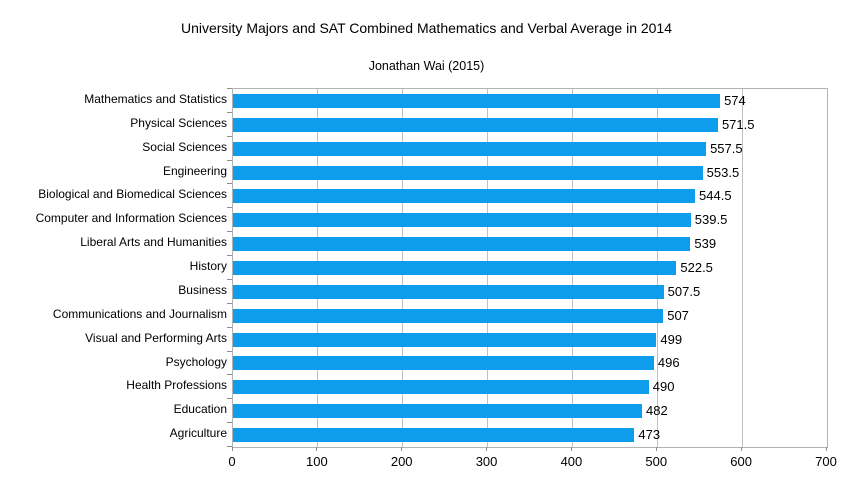 The image size is (853, 480). What do you see at coordinates (131, 218) in the screenshot?
I see `category-label: Computer and Information Sciences` at bounding box center [131, 218].